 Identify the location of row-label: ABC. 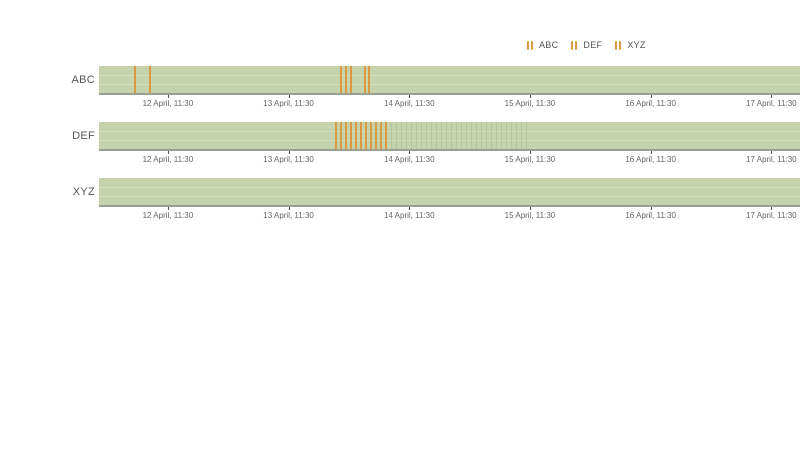
(83, 80).